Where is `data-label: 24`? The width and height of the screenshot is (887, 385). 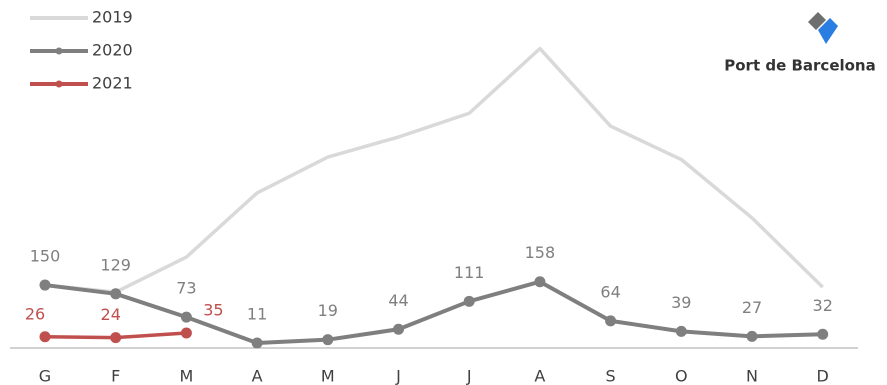 data-label: 24 is located at coordinates (111, 314).